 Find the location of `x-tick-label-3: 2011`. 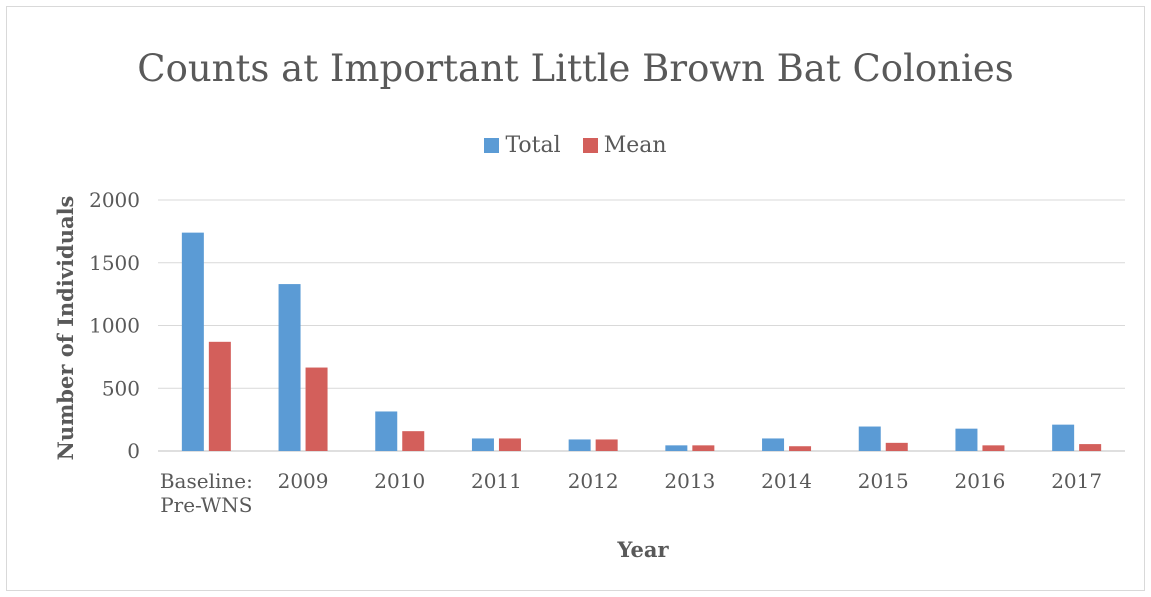

x-tick-label-3: 2011 is located at coordinates (496, 481).